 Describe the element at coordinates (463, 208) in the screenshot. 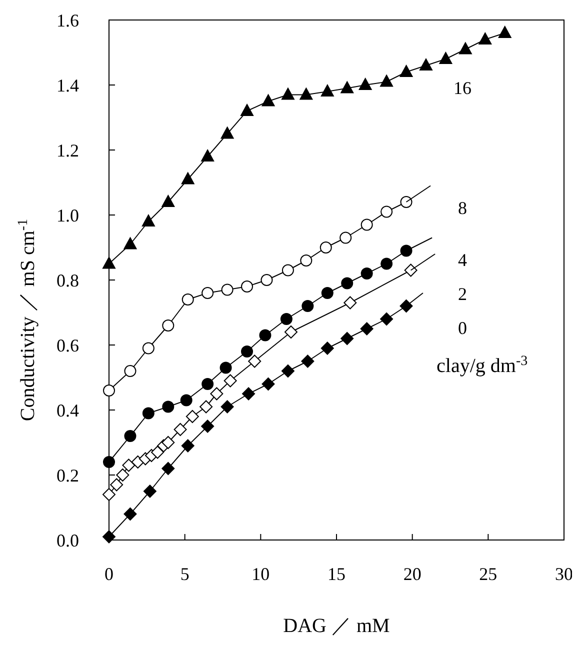

I see `text: 8` at that location.